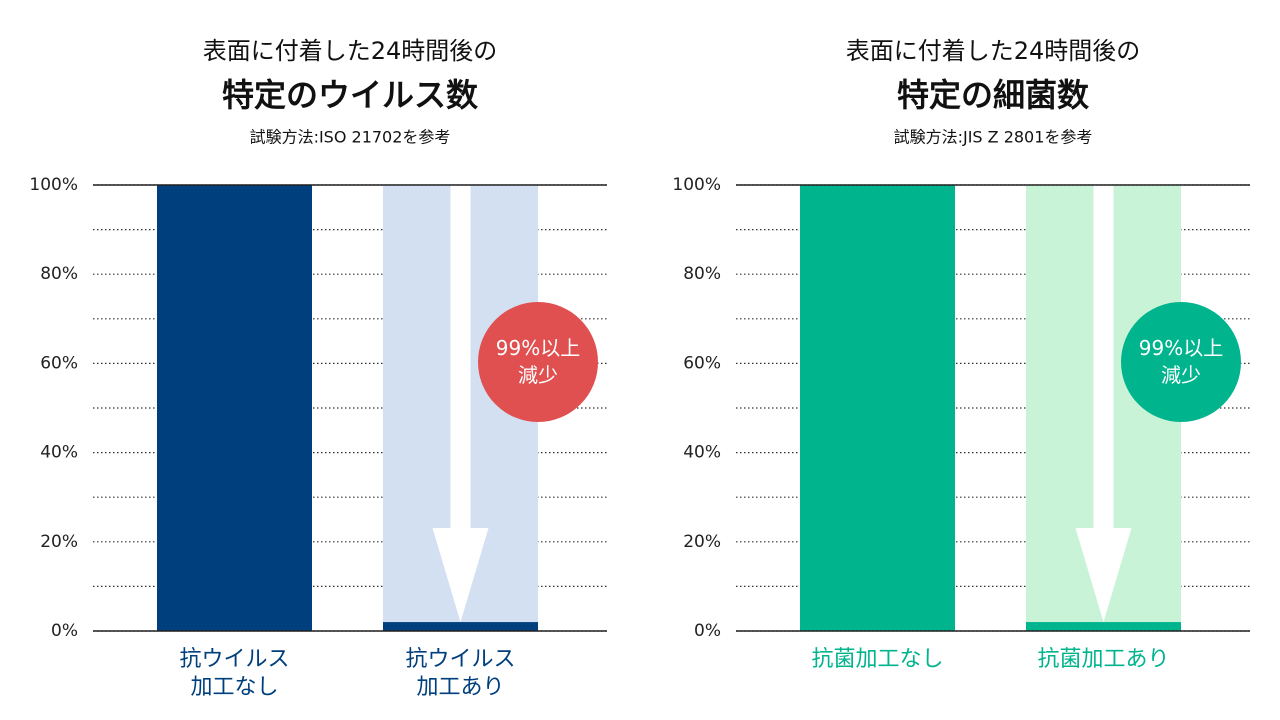 The height and width of the screenshot is (720, 1280). Describe the element at coordinates (234, 673) in the screenshot. I see `x-tick-label: 抗ウイルス加工なし` at that location.